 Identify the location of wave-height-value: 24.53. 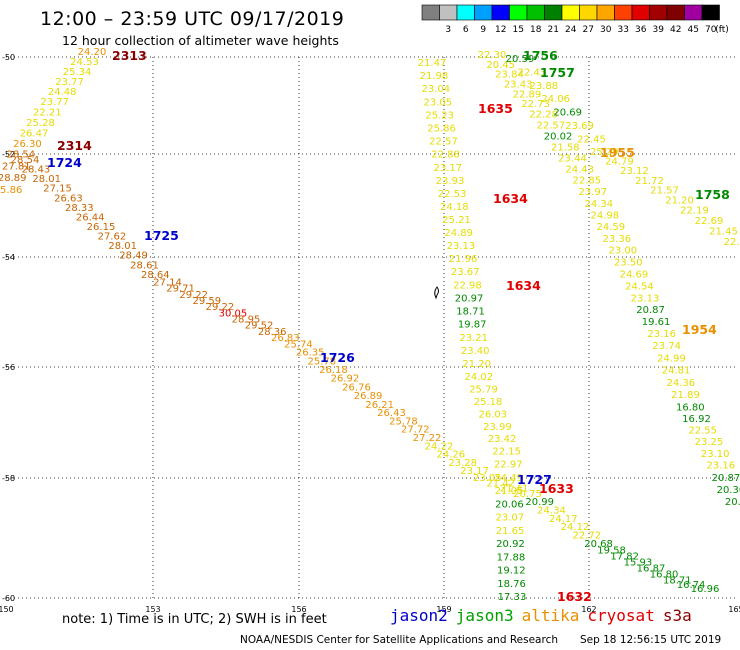
(84, 62).